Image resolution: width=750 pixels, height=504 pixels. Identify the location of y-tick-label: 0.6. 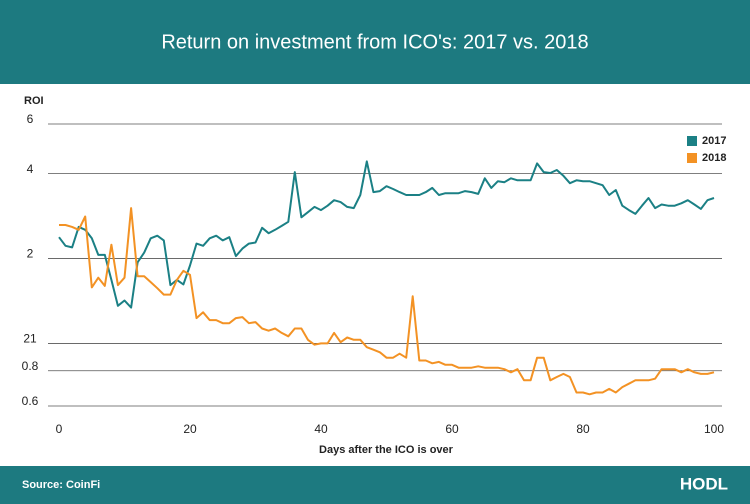
(30, 401).